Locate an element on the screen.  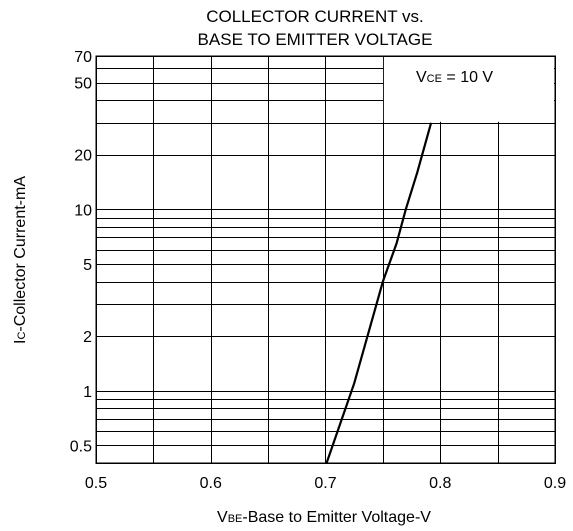
vce-value: = 10 V is located at coordinates (467, 77).